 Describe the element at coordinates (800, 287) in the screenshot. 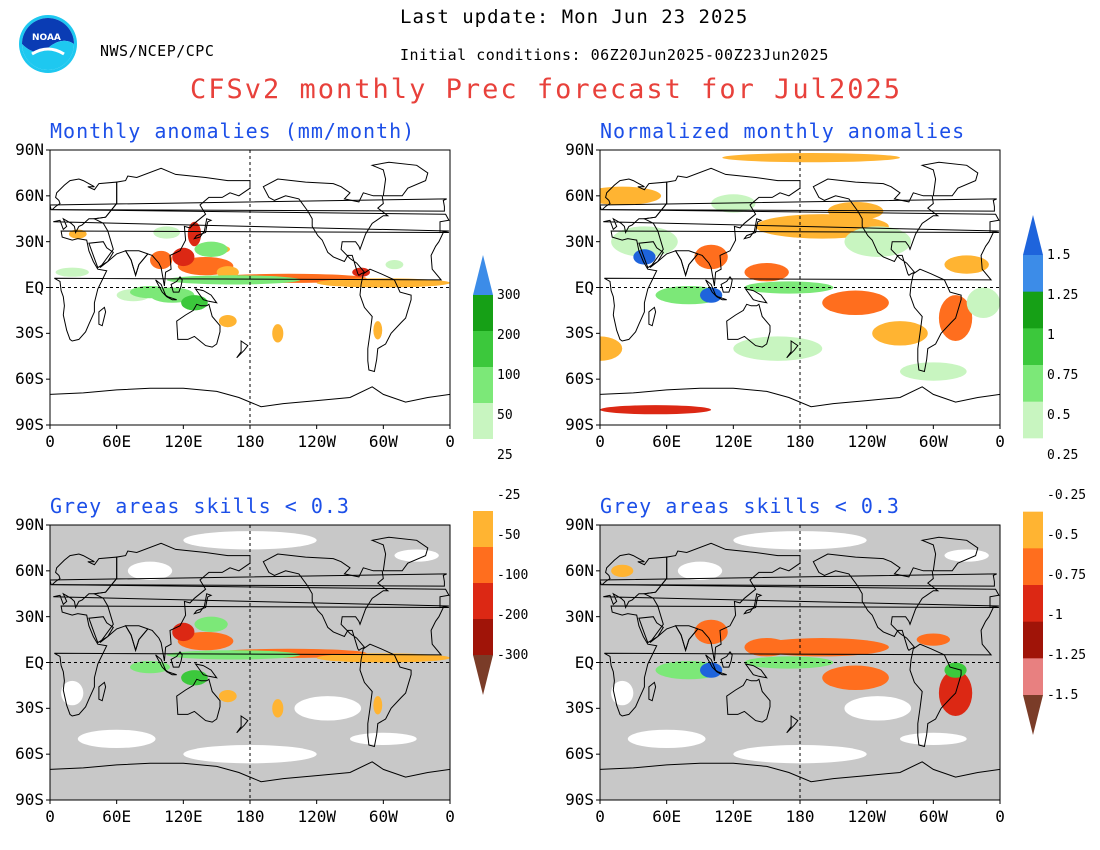

I see `map-frame` at that location.